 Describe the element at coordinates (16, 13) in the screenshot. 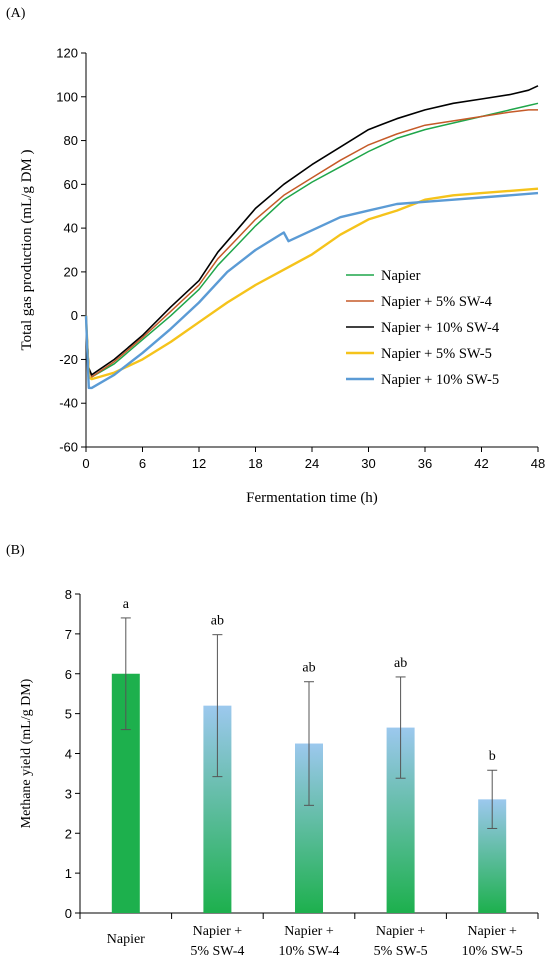

I see `panel-label-a: (A)` at that location.